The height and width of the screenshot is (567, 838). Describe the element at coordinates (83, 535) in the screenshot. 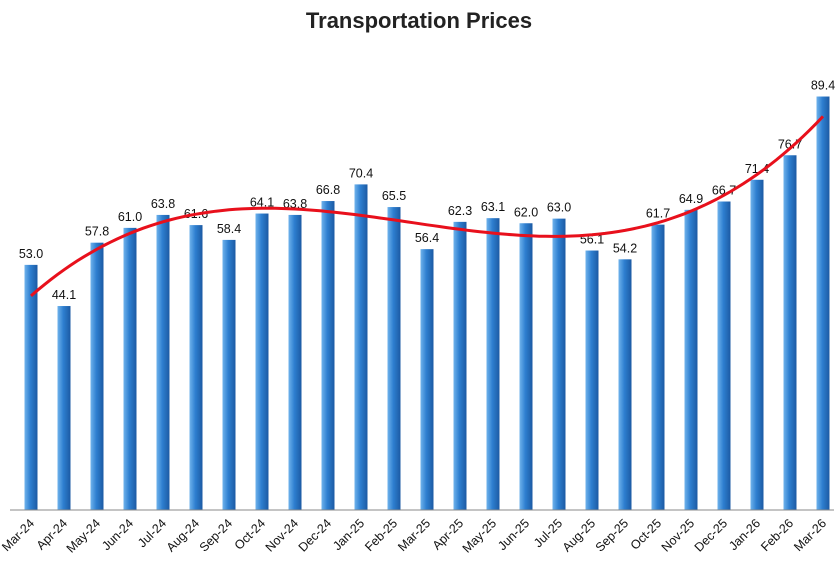

I see `tick-label-May-24: May-24` at that location.